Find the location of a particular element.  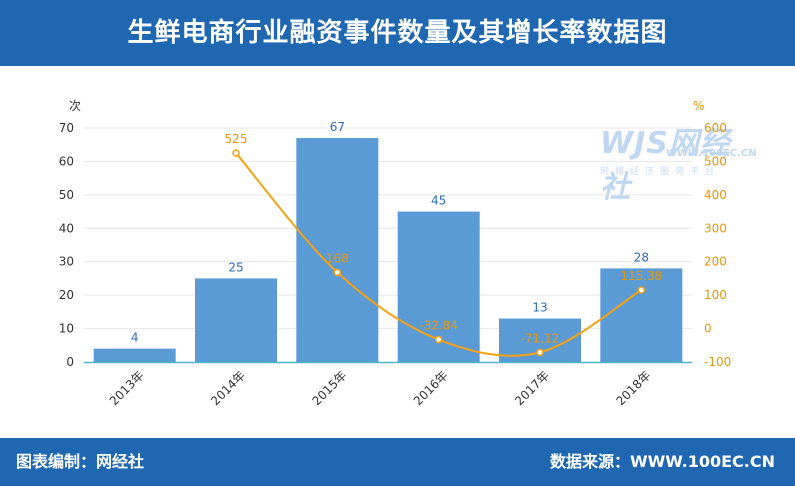

footer-bar: 图表编制：网经社 数据来源：WWW.100EC.CN is located at coordinates (397, 462).